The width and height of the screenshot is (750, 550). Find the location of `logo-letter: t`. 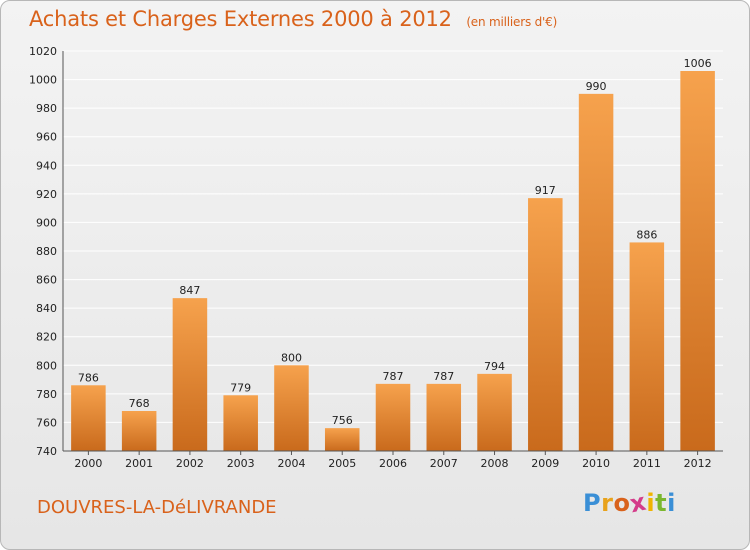

logo-letter: t is located at coordinates (661, 503).